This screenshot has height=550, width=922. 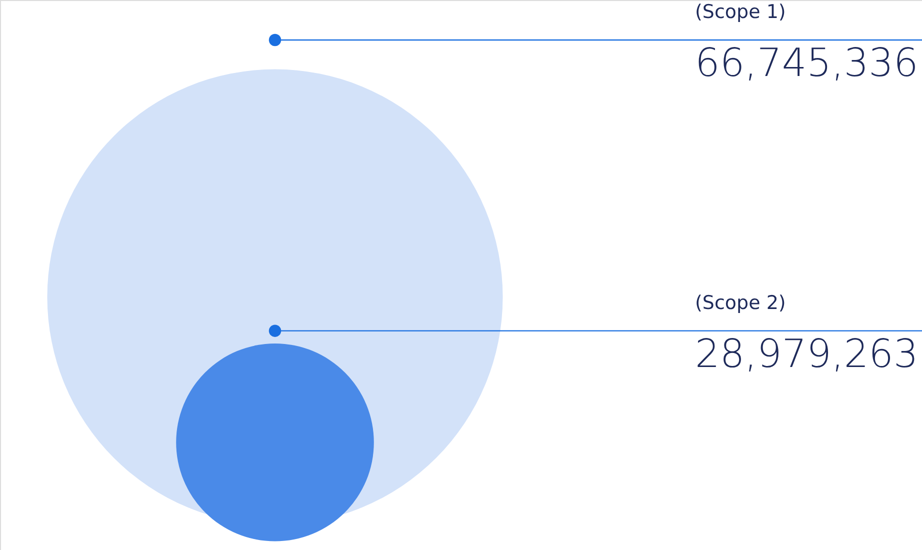 I want to click on category-label: (Scope 2), so click(x=740, y=303).